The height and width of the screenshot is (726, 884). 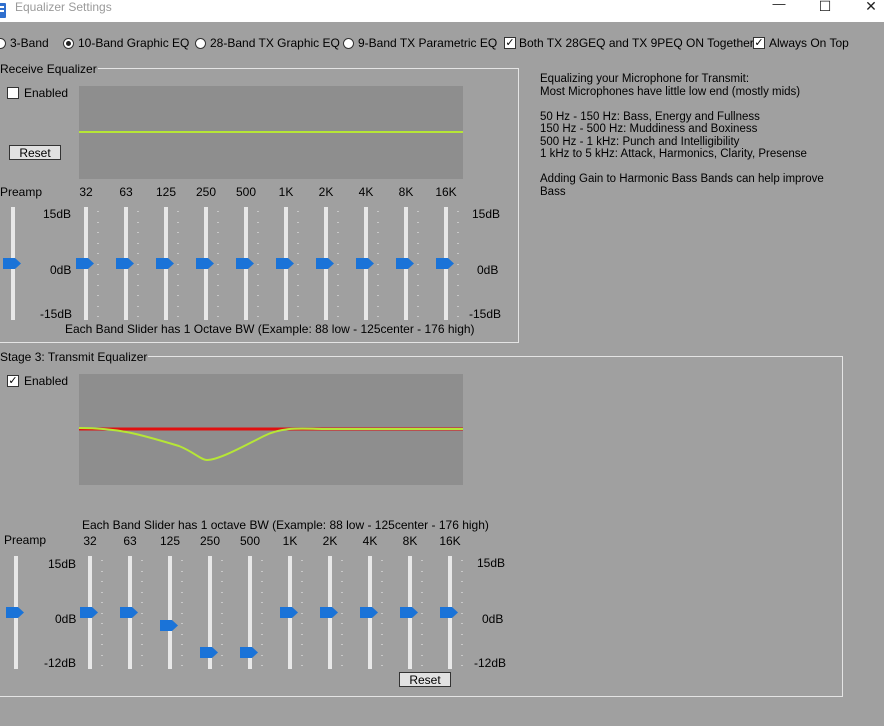 I want to click on receive-band-8K-slider-thumb, so click(x=405, y=263).